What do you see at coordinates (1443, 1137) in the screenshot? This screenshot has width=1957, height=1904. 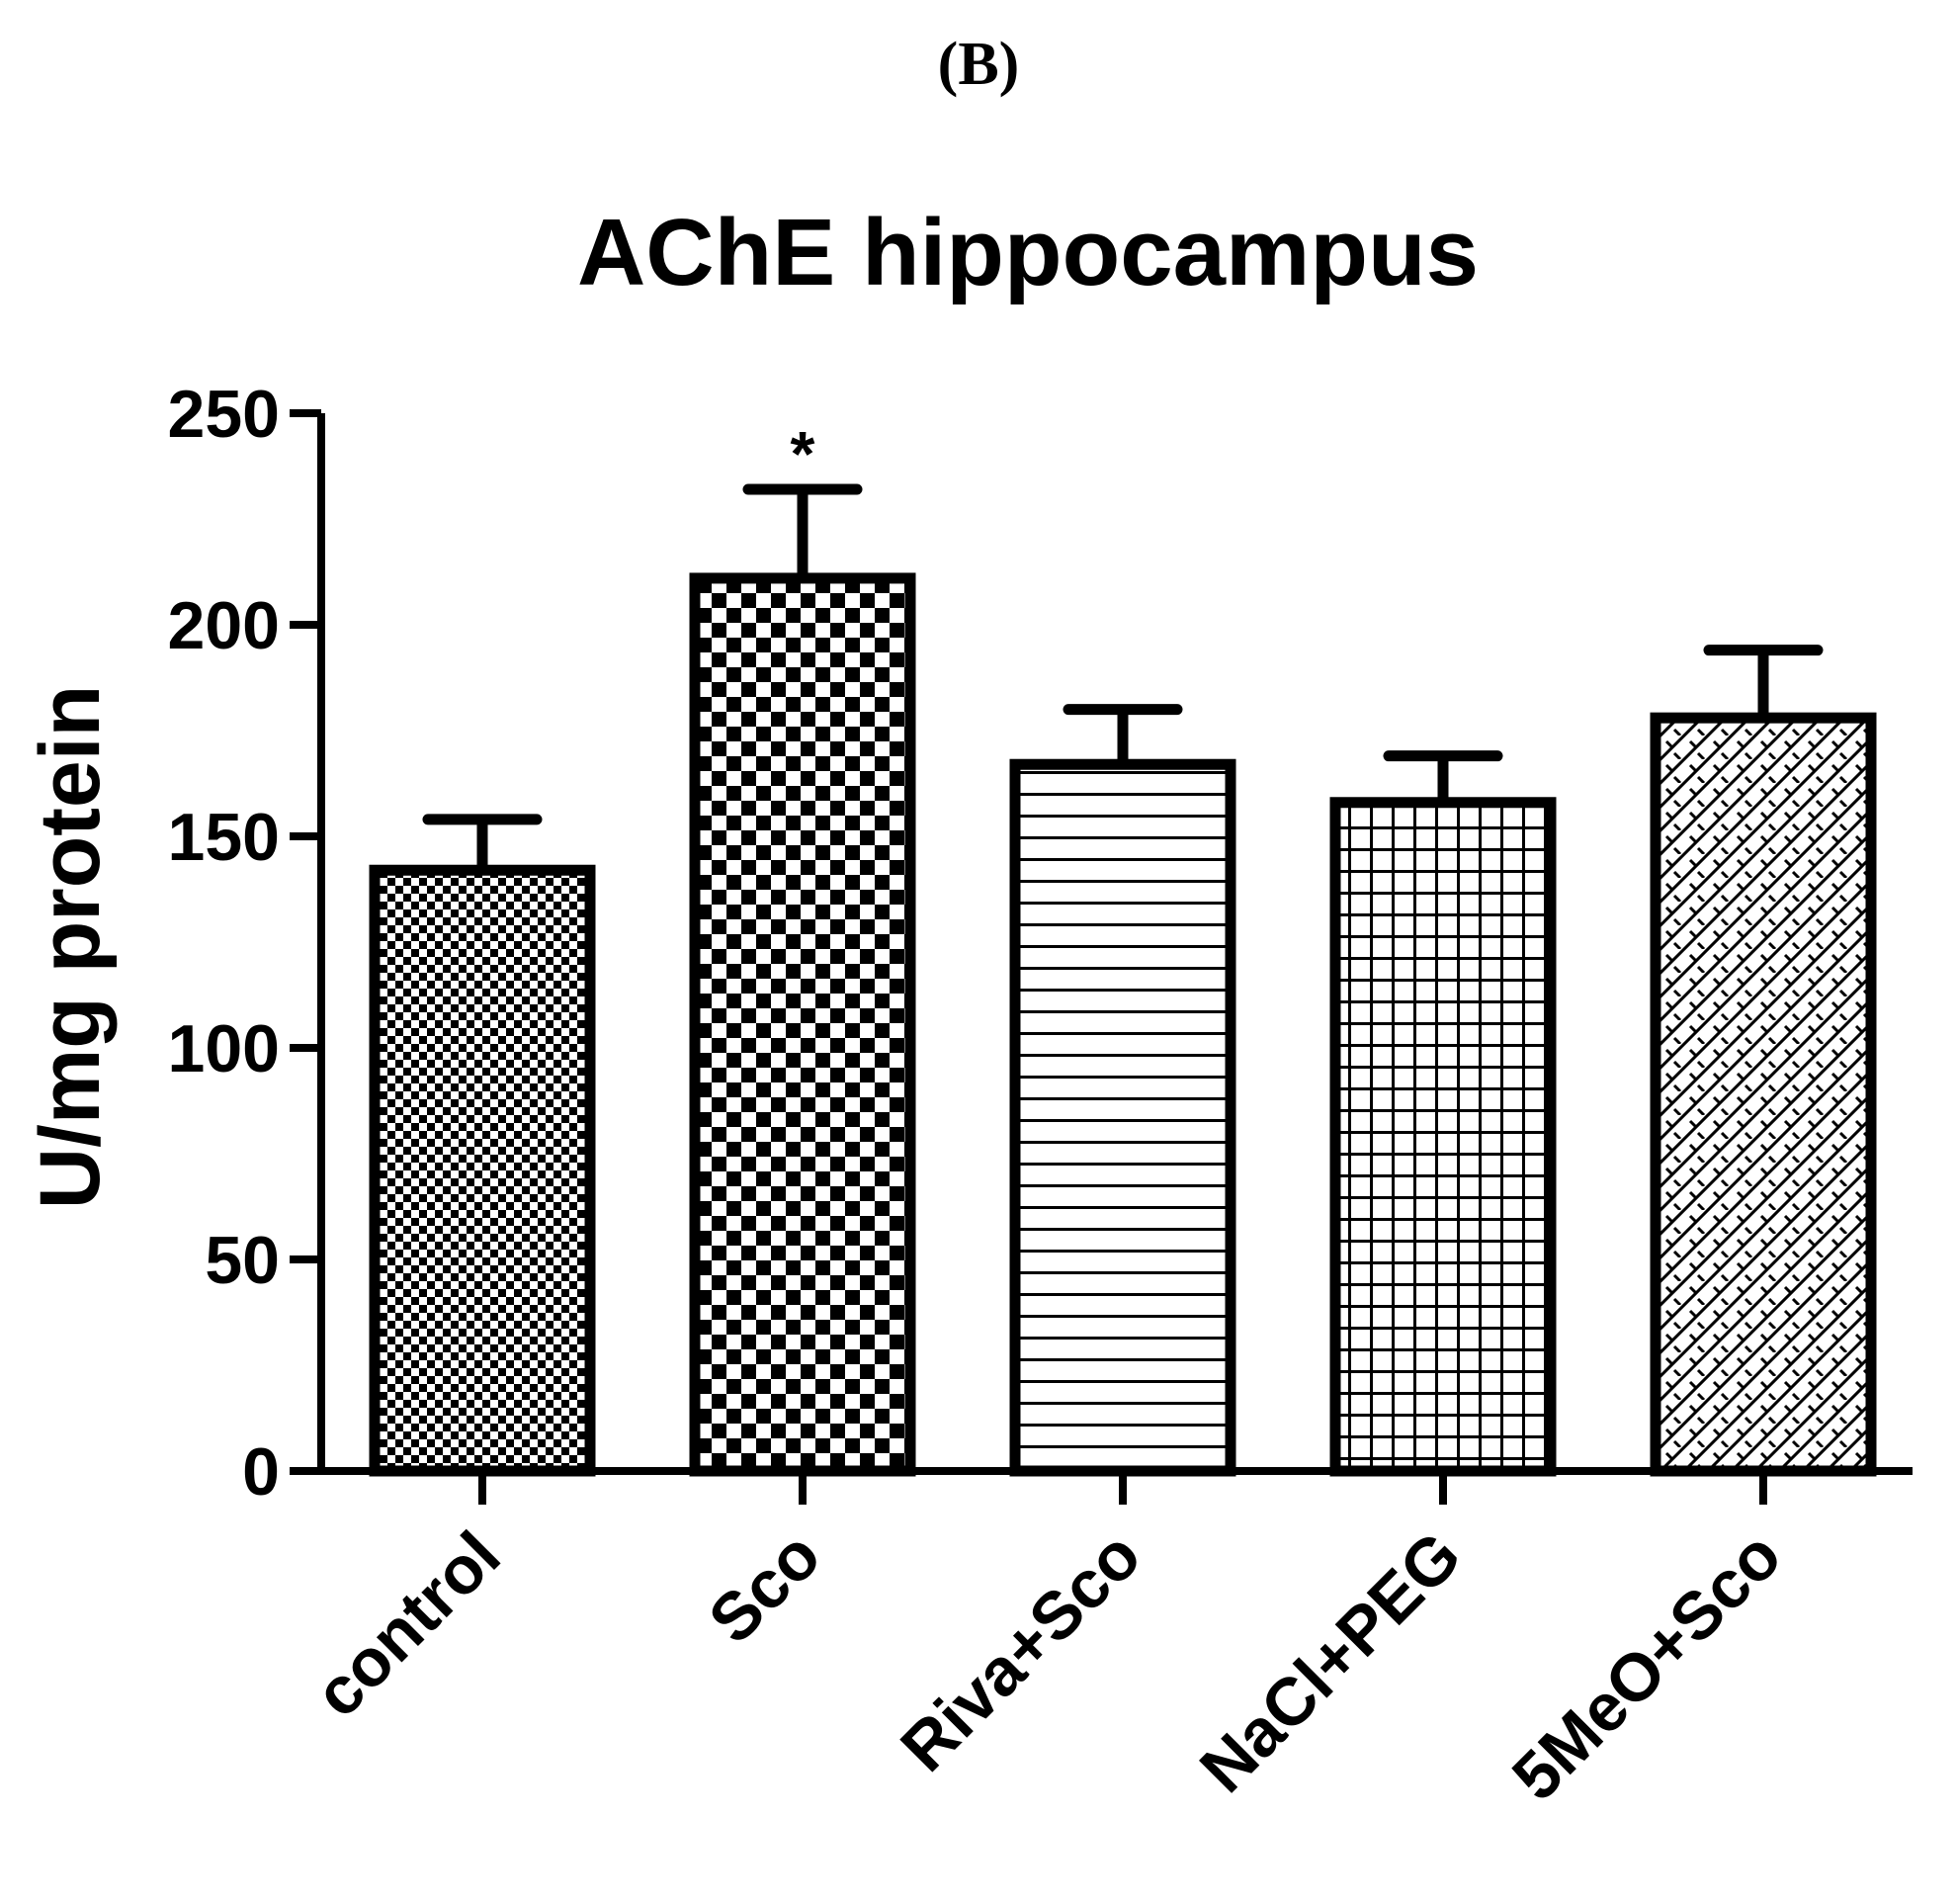 I see `bar-NaCl+PEG` at bounding box center [1443, 1137].